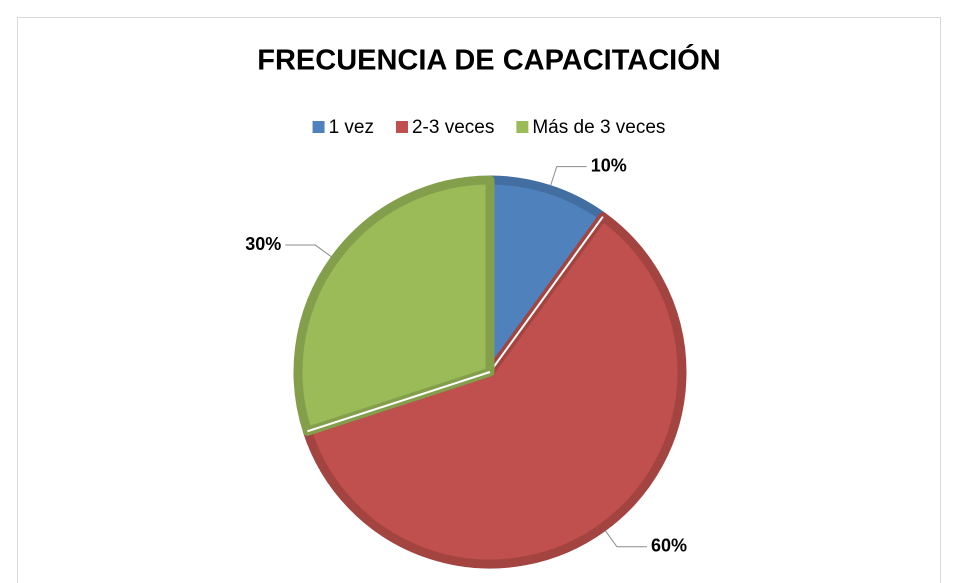  Describe the element at coordinates (263, 244) in the screenshot. I see `data-label: 30%` at that location.